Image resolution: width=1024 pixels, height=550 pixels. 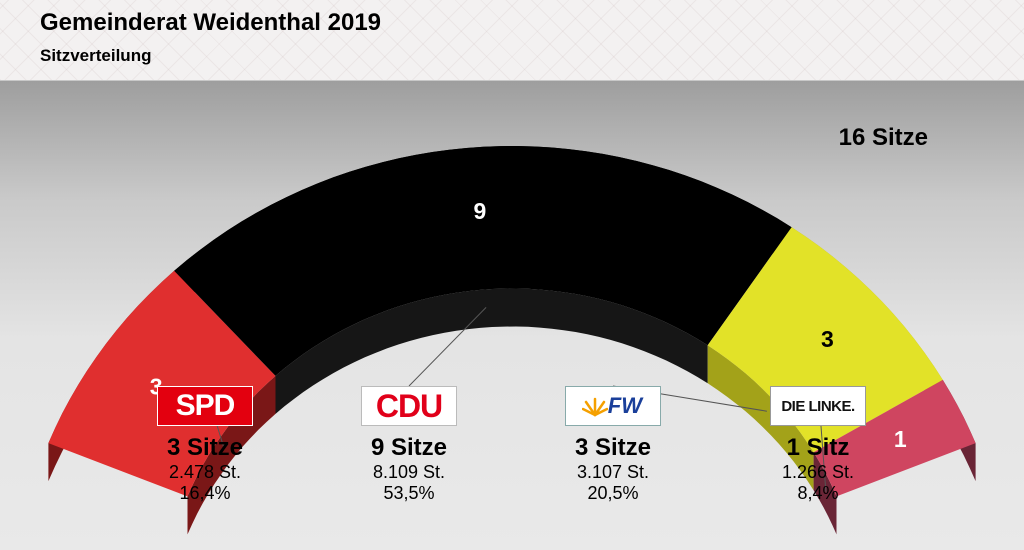 I want to click on leader-line-cdu, so click(x=447, y=347).